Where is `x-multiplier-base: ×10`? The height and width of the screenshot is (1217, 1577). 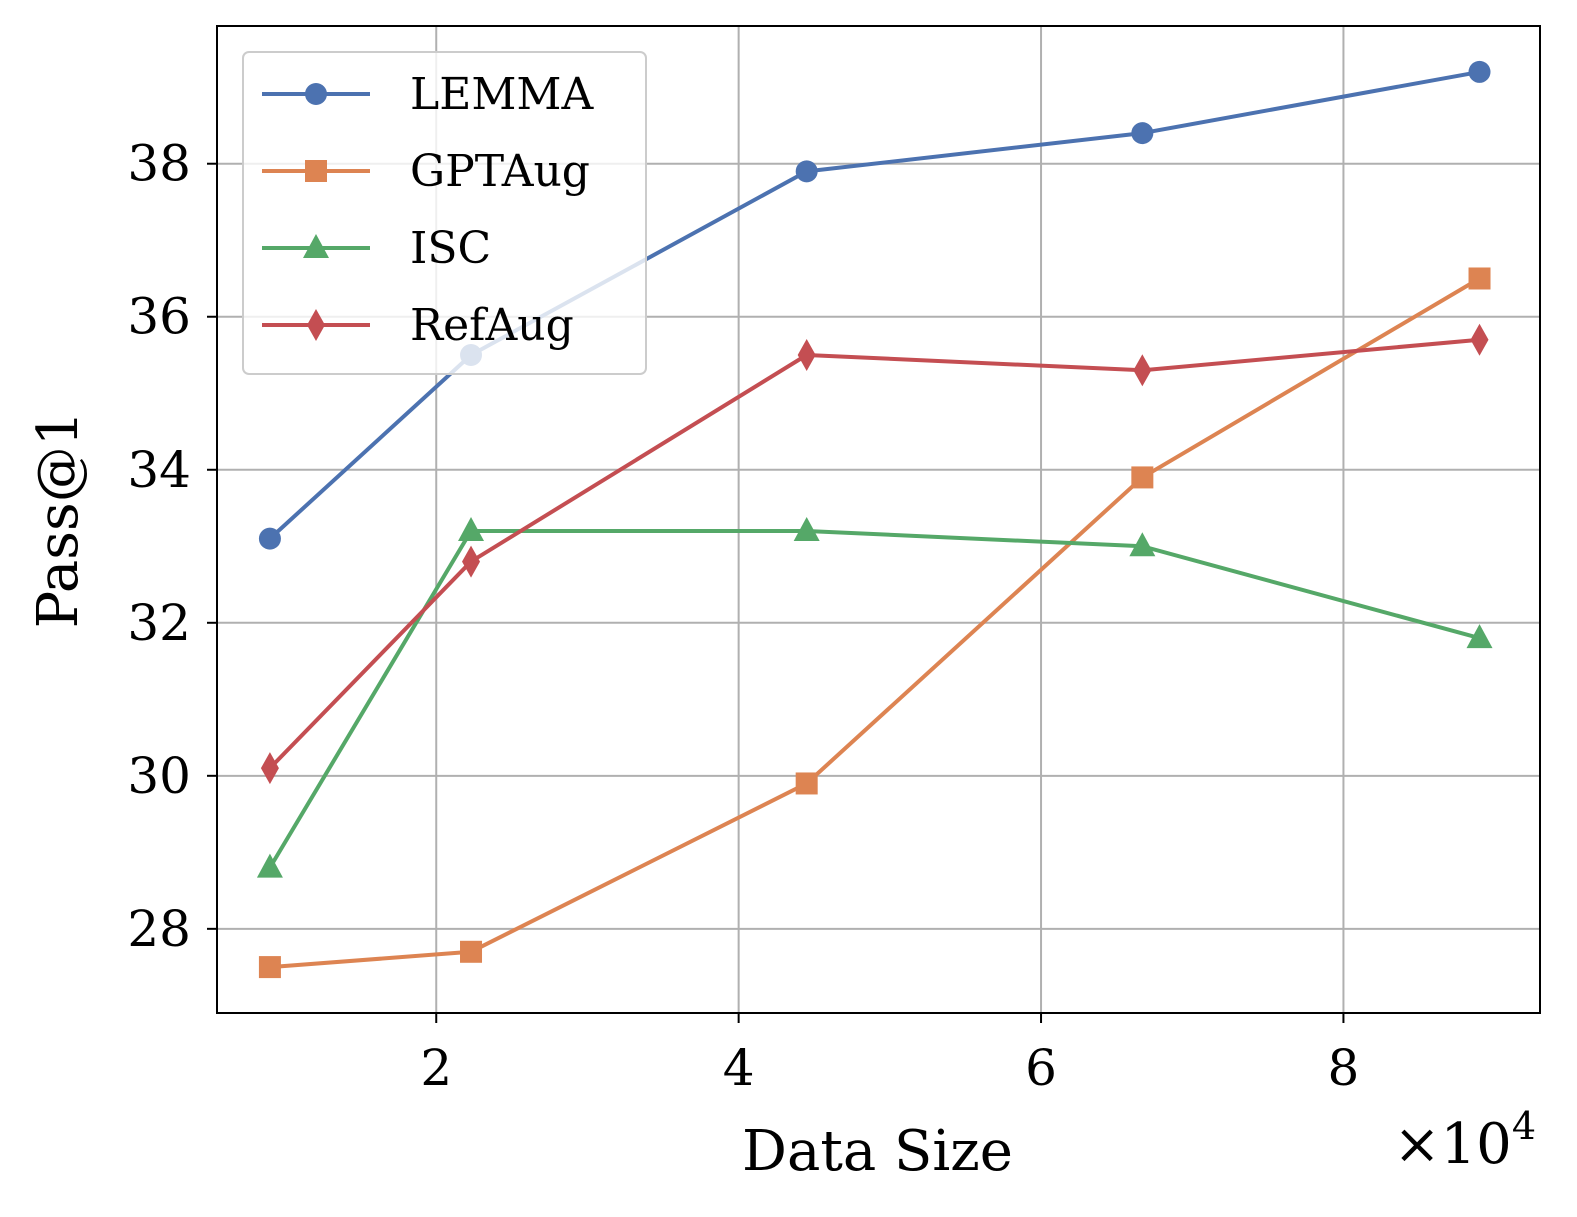
x-multiplier-base: ×10 is located at coordinates (1453, 1144).